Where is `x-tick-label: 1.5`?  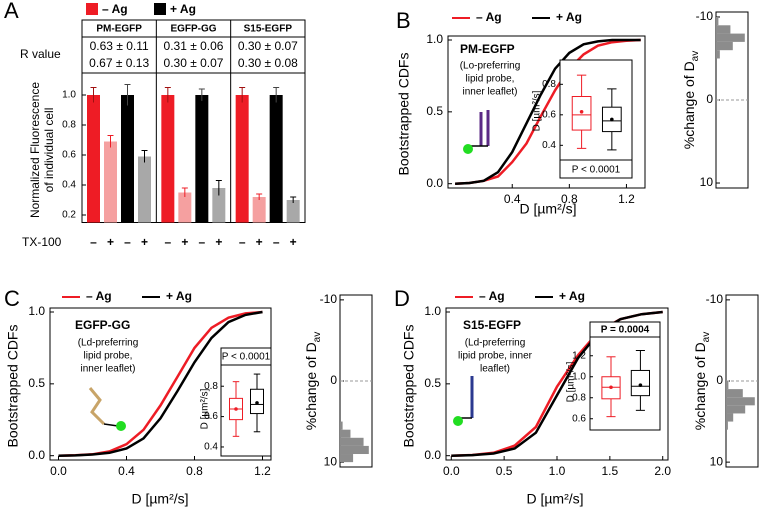
x-tick-label: 1.5 is located at coordinates (610, 471).